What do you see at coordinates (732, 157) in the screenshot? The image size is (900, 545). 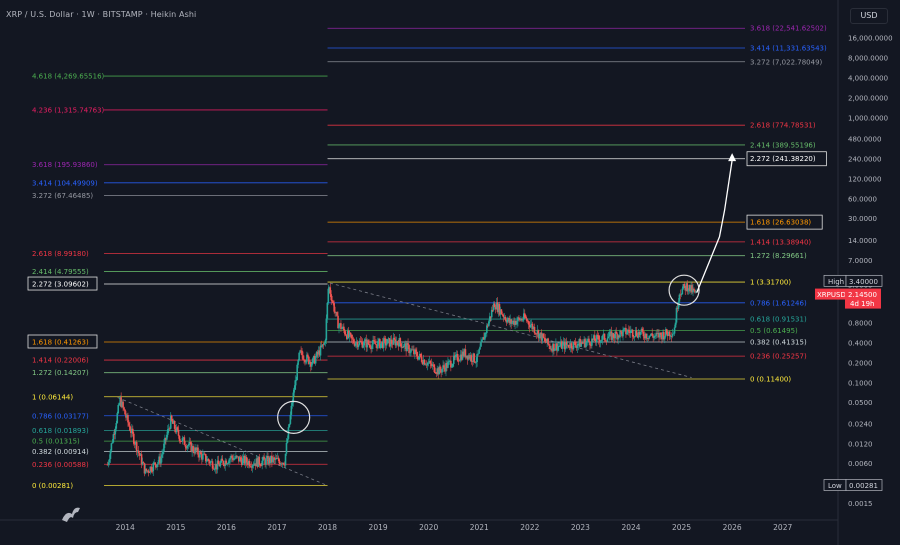 I see `projection-arrowhead` at bounding box center [732, 157].